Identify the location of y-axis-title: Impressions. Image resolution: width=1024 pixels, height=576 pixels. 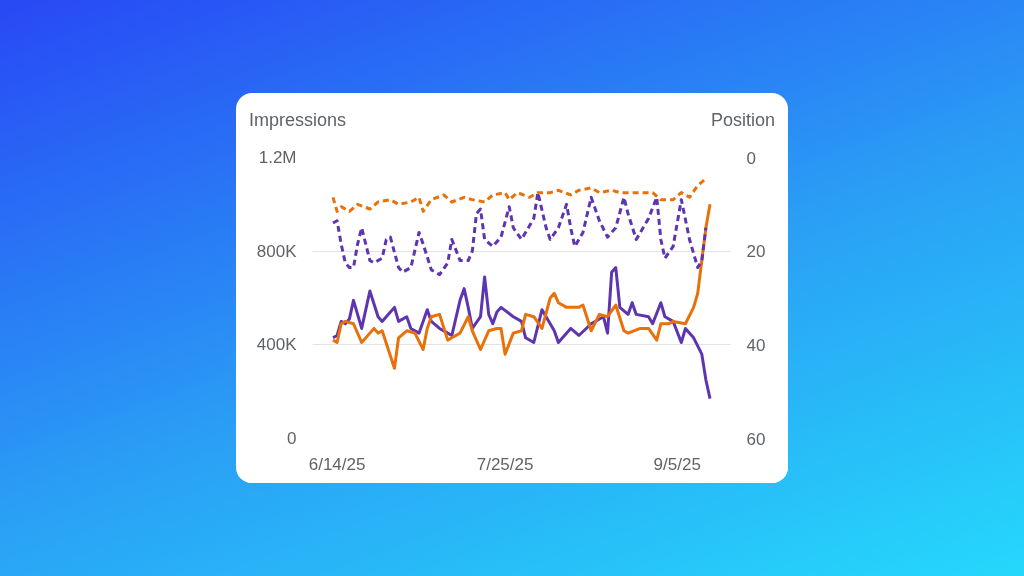
(298, 120).